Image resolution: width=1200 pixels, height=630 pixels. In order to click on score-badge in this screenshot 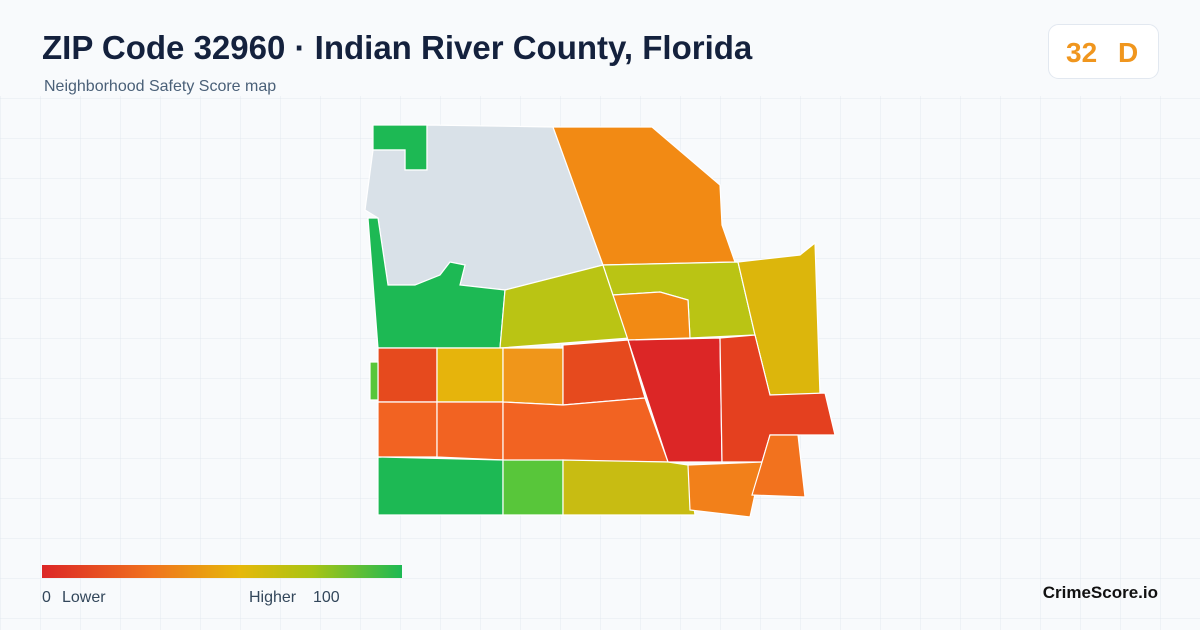, I will do `click(1103, 51)`.